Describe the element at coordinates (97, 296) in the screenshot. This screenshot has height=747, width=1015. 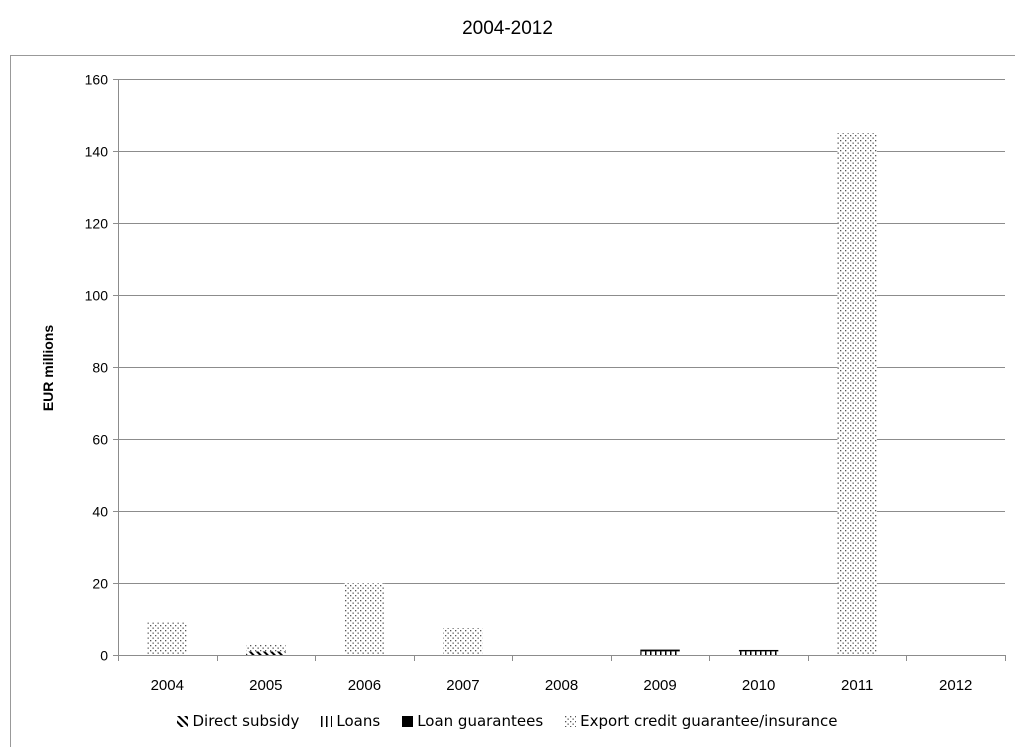
I see `y-tick-label: 100` at that location.